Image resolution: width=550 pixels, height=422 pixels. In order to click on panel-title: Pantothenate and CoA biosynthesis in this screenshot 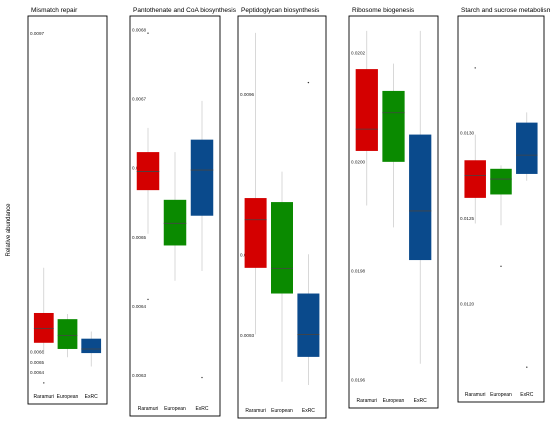, I will do `click(185, 10)`.